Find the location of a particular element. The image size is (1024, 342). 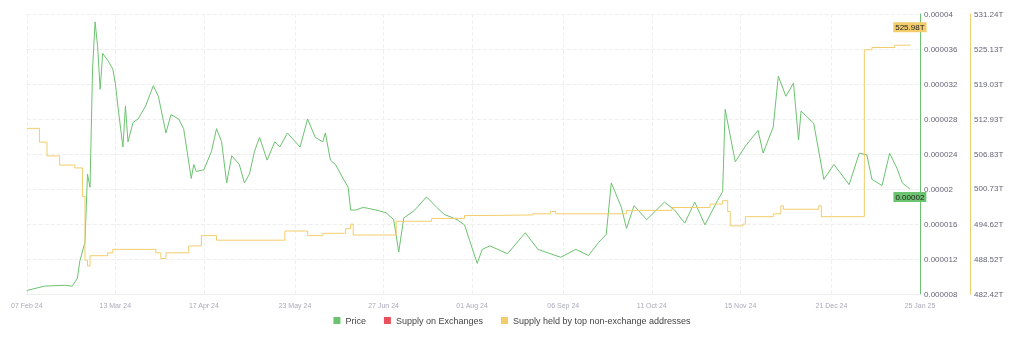

y-tick-label: 0.000024 is located at coordinates (941, 154).